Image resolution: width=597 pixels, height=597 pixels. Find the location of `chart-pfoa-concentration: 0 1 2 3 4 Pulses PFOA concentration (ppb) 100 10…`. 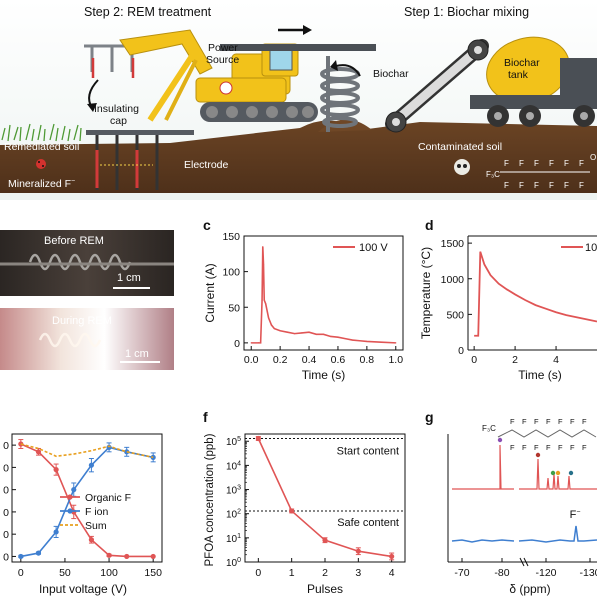

chart-pfoa-concentration: 0 1 2 3 4 Pulses PFOA concentration (ppb) 100 10… is located at coordinates (305, 514).